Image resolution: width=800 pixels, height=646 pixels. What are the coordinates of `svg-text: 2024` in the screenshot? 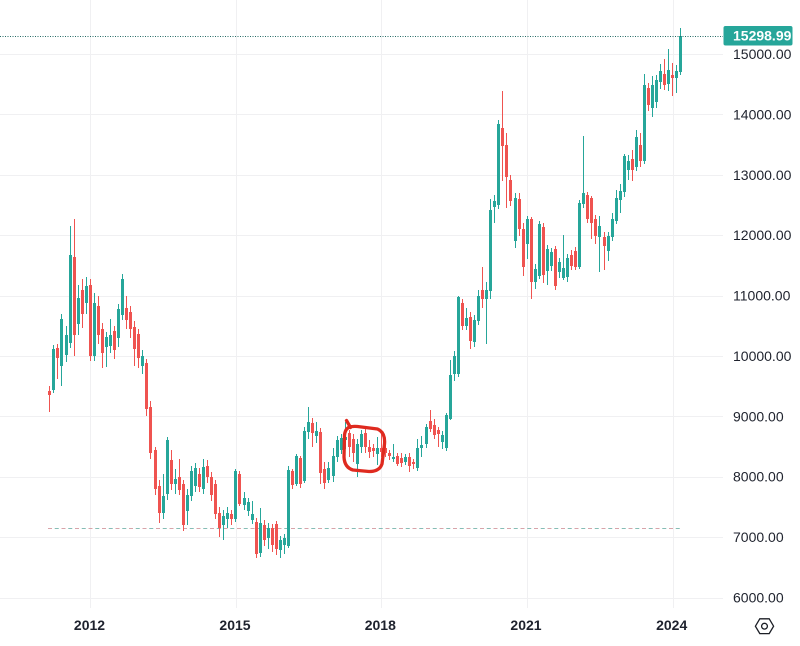 It's located at (671, 625).